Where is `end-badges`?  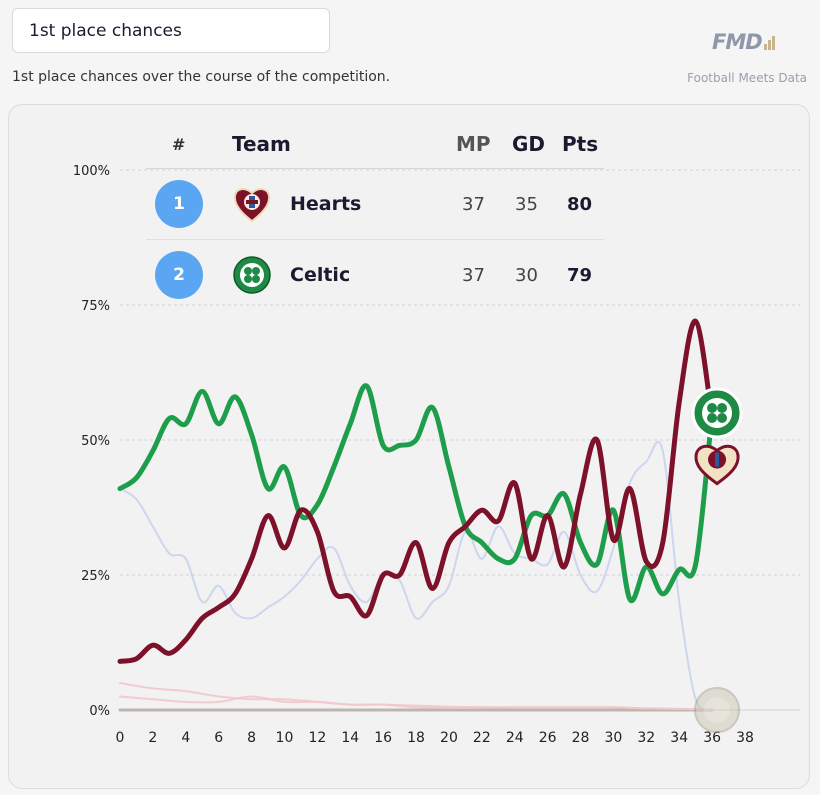 end-badges is located at coordinates (717, 560).